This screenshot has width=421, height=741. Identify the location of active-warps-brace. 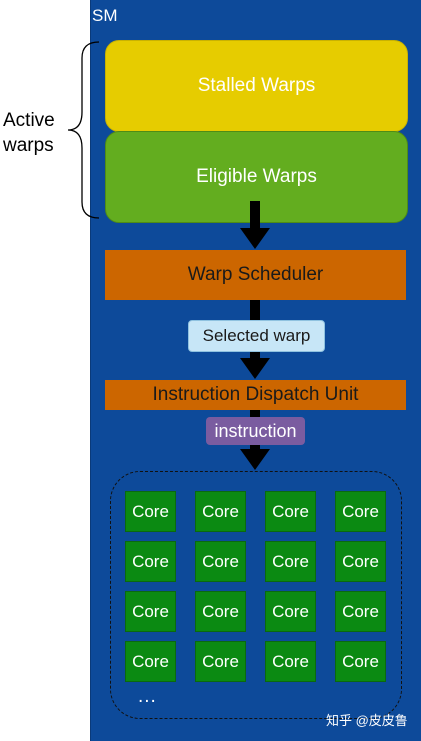
(83, 130).